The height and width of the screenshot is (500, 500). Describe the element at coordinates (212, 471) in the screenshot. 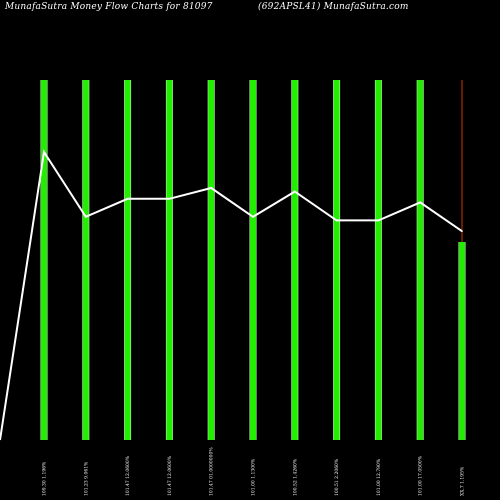

I see `x-tick-label: 101.47 01.0000000%` at that location.